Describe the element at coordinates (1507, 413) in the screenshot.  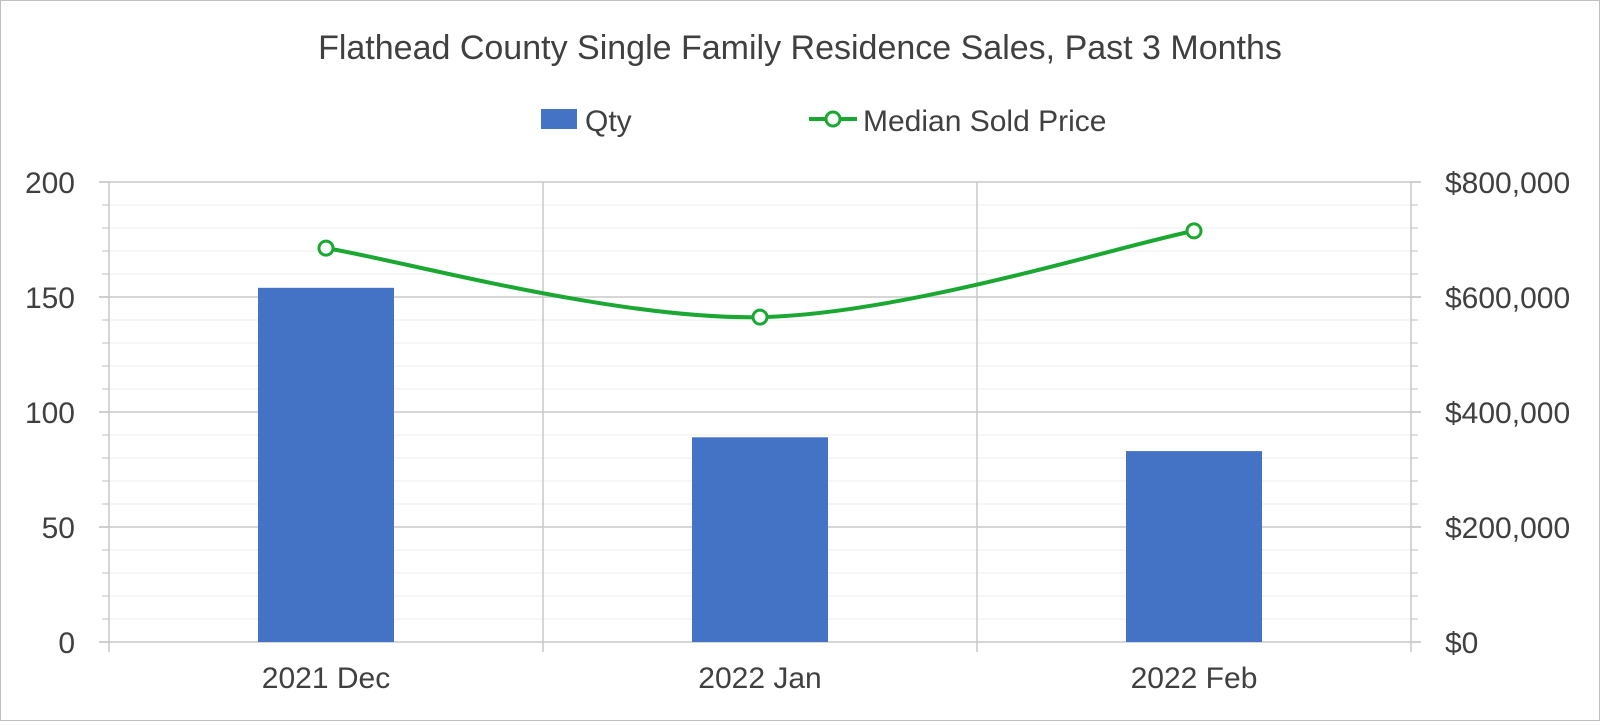
I see `y2-tick-label: $400,000` at that location.